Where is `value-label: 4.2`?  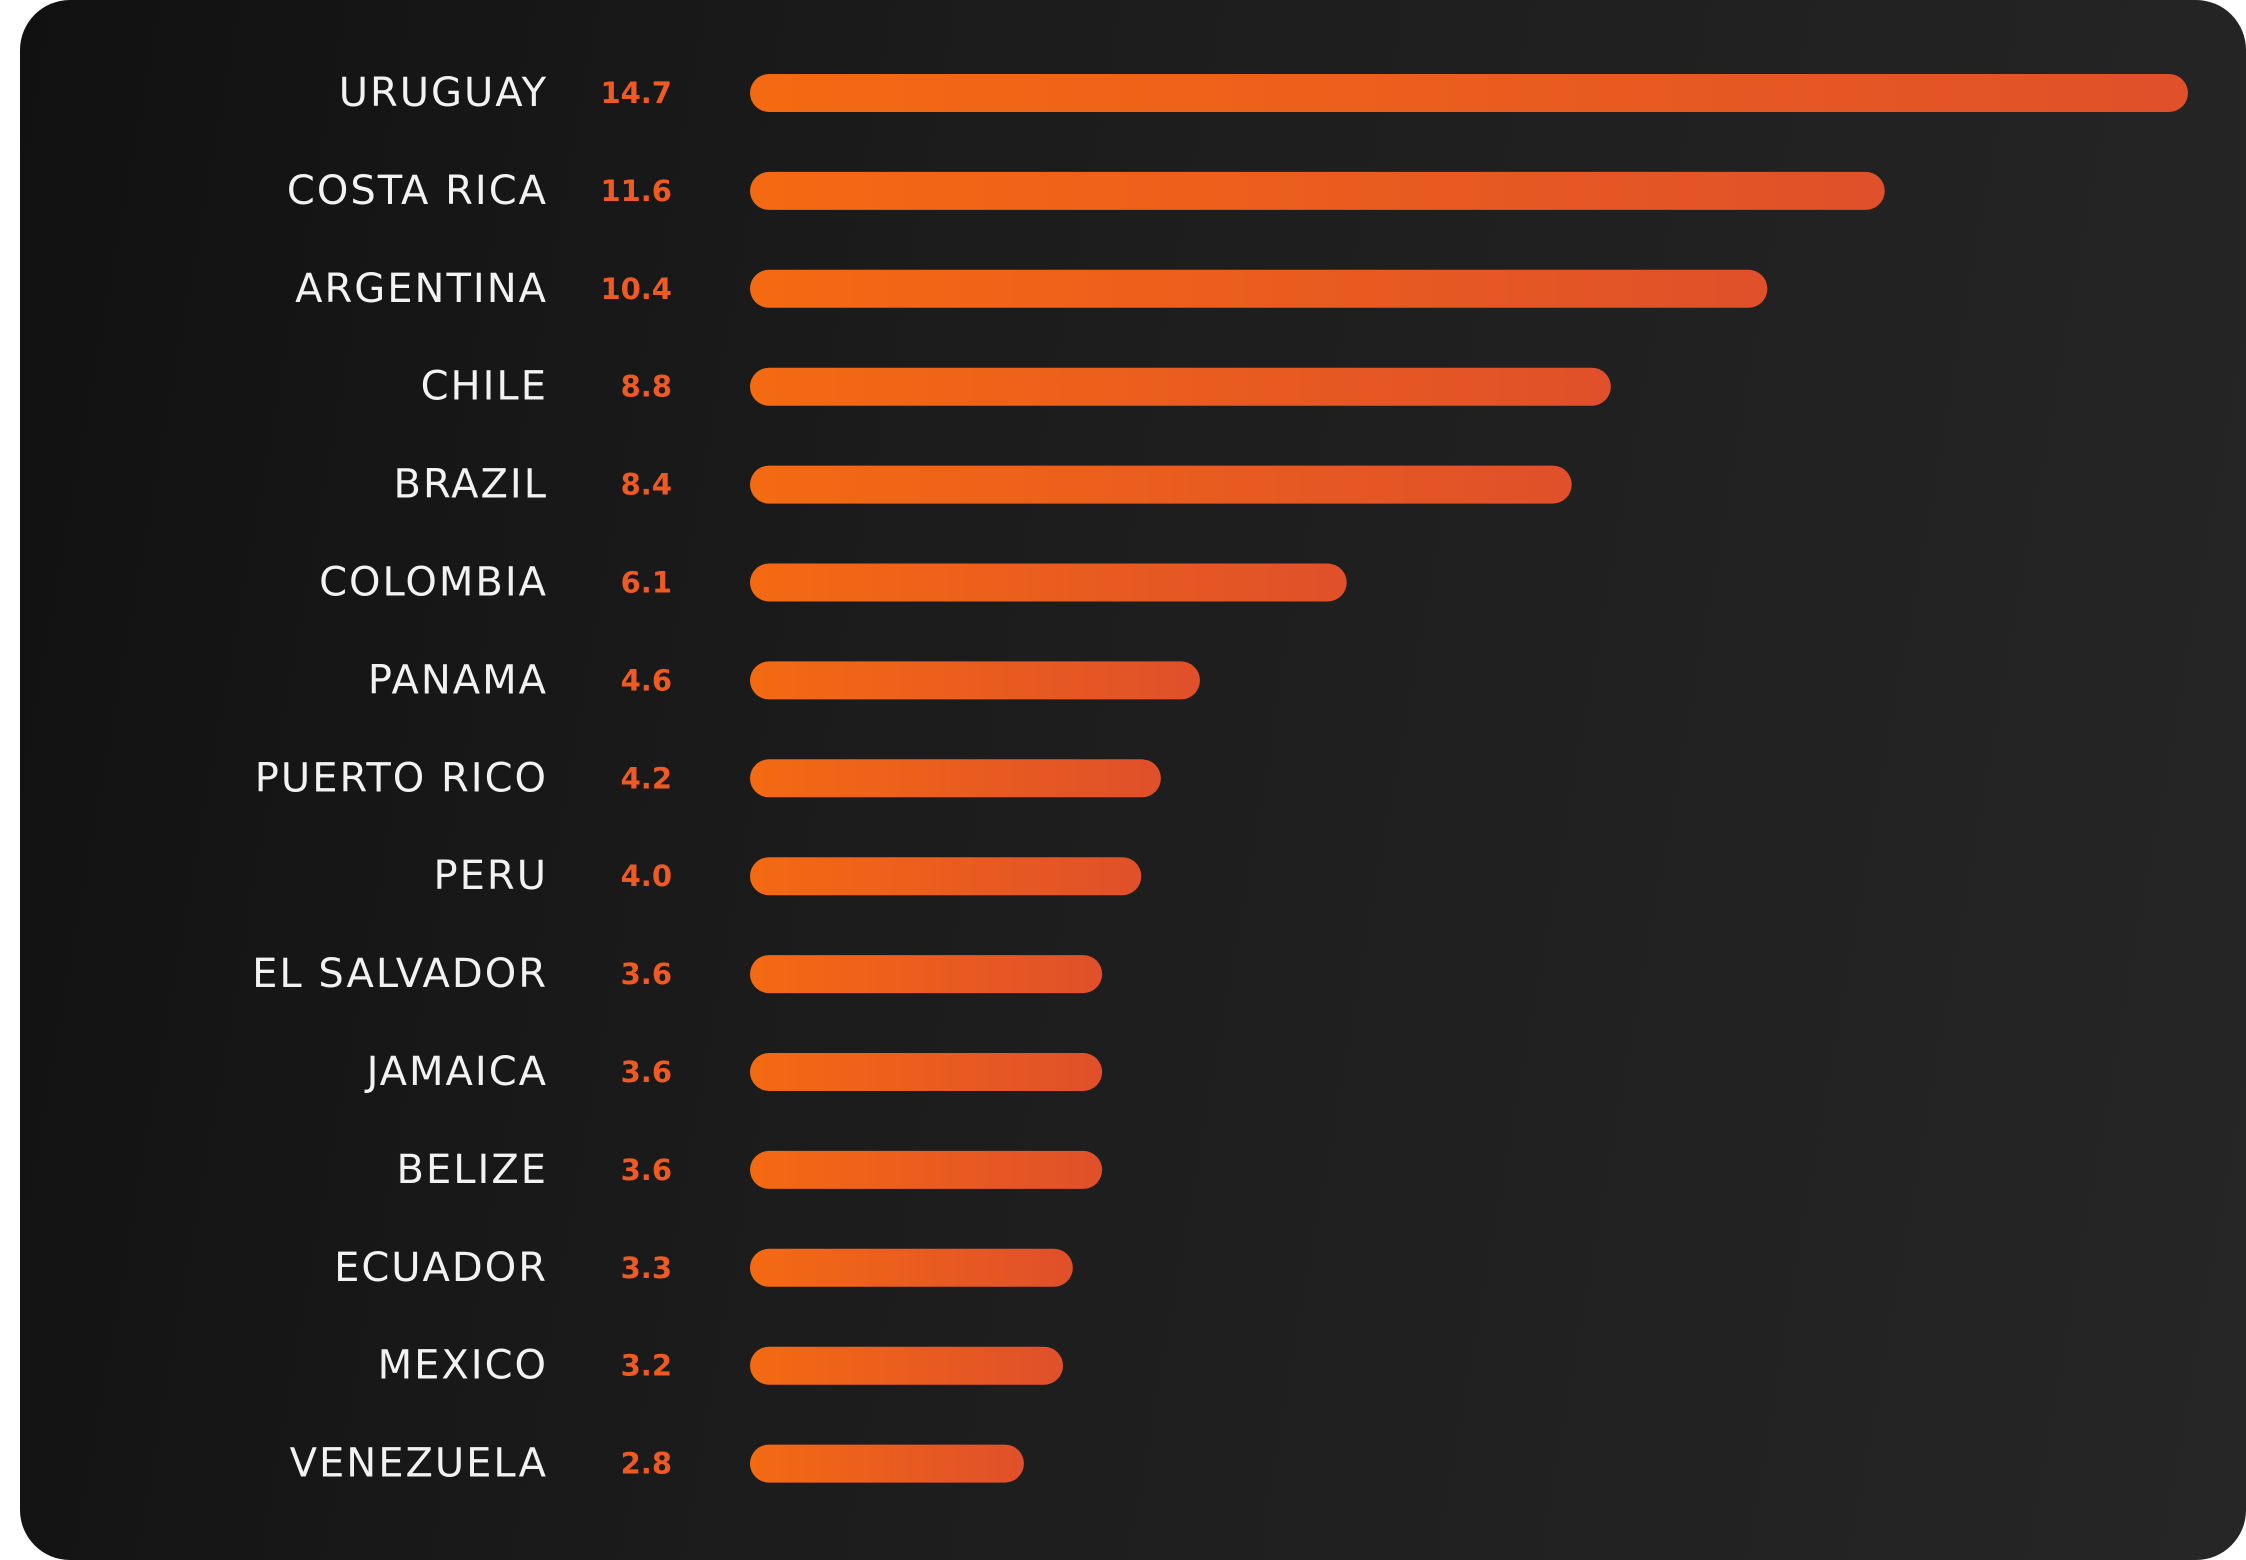
value-label: 4.2 is located at coordinates (646, 778).